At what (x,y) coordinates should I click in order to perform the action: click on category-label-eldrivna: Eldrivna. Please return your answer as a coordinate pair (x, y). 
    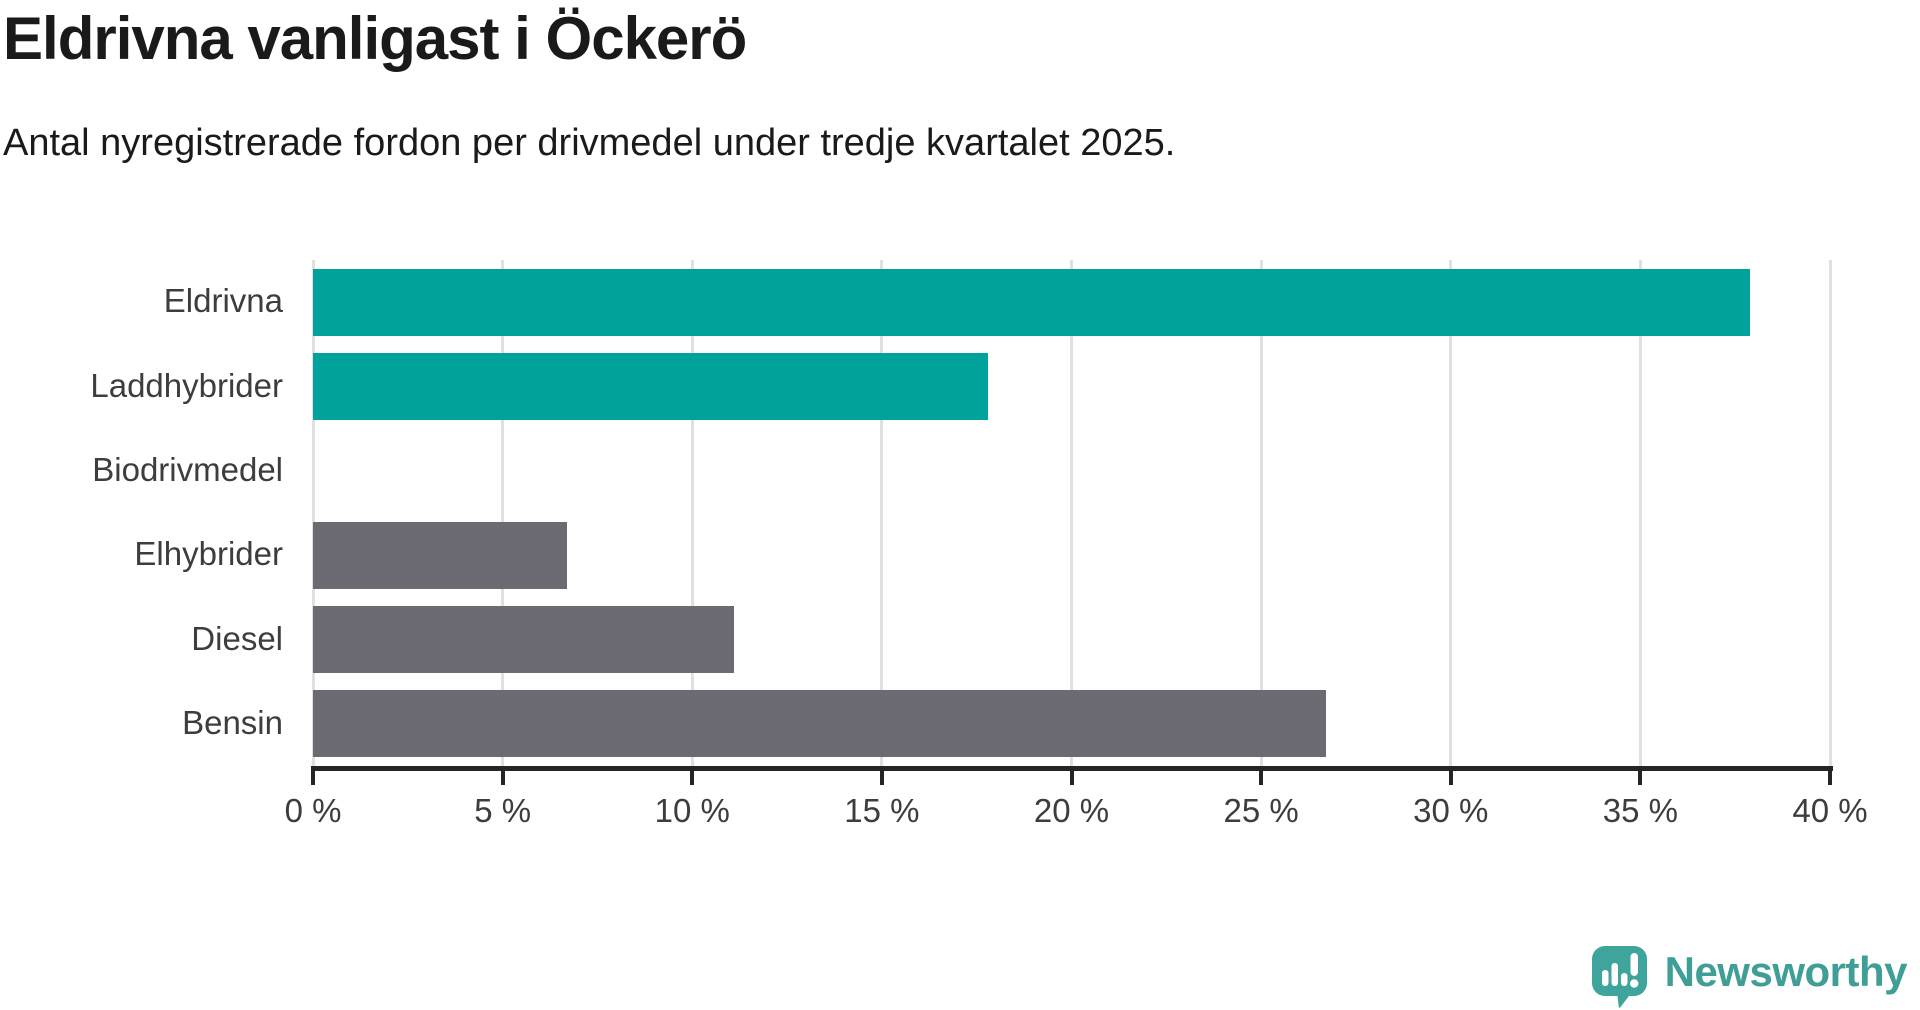
    Looking at the image, I should click on (223, 301).